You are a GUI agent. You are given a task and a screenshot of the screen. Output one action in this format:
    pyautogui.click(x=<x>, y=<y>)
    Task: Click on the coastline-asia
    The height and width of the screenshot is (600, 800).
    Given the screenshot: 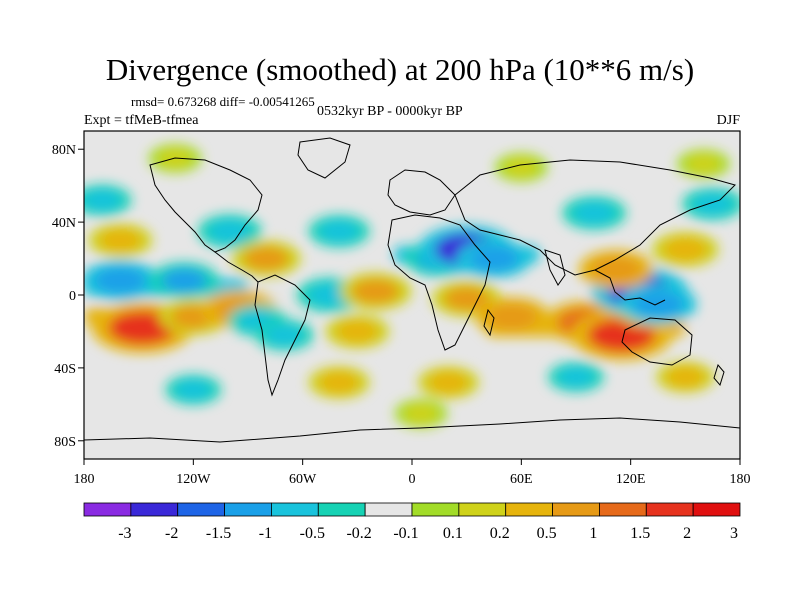 What is the action you would take?
    pyautogui.click(x=595, y=217)
    